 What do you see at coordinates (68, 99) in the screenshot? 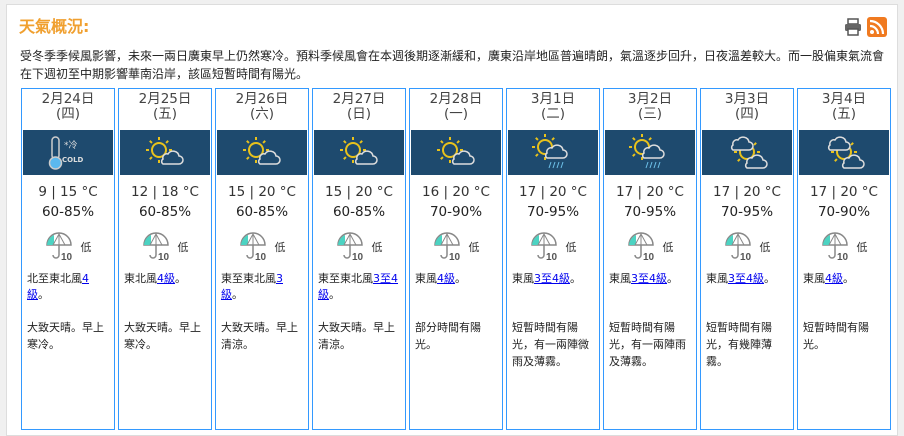
I see `day-date: 2月24日` at bounding box center [68, 99].